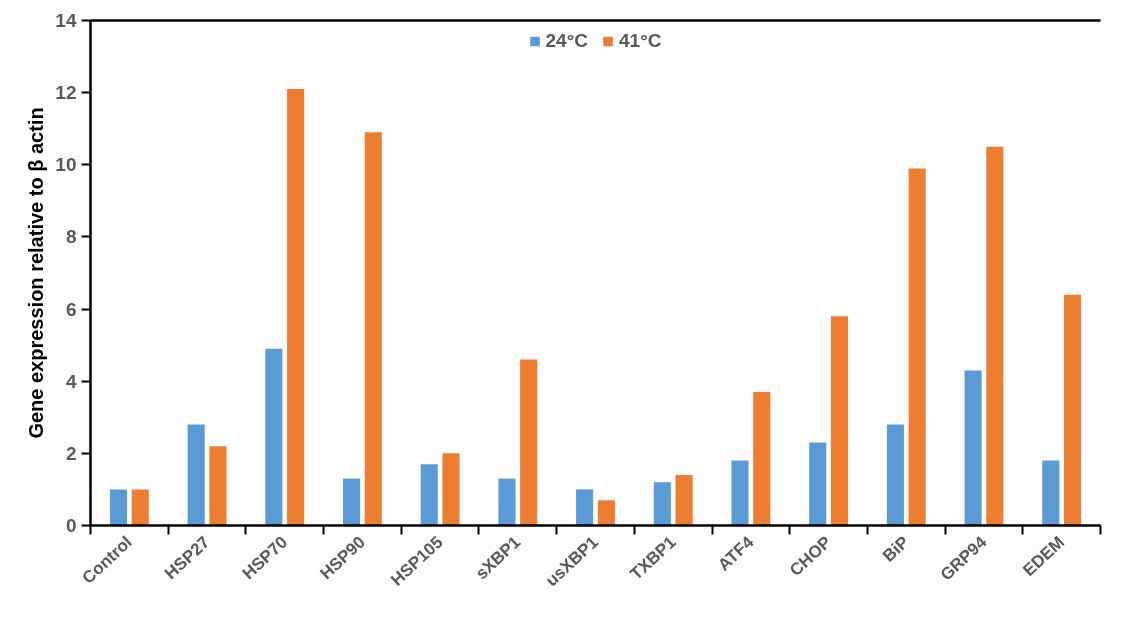 The height and width of the screenshot is (617, 1136). I want to click on y-tick-label: 6, so click(71, 309).